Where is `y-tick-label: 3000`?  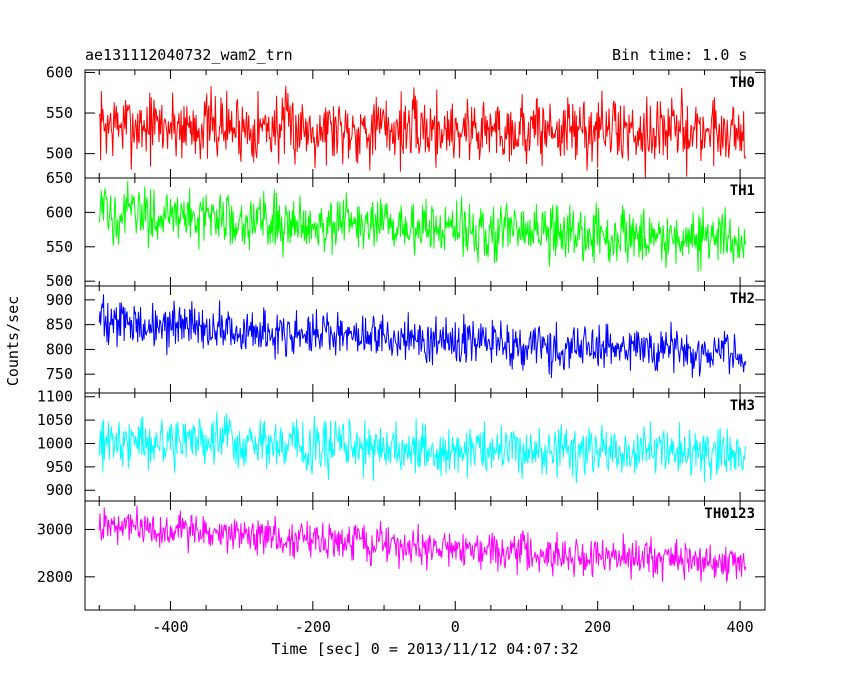
y-tick-label: 3000 is located at coordinates (55, 529).